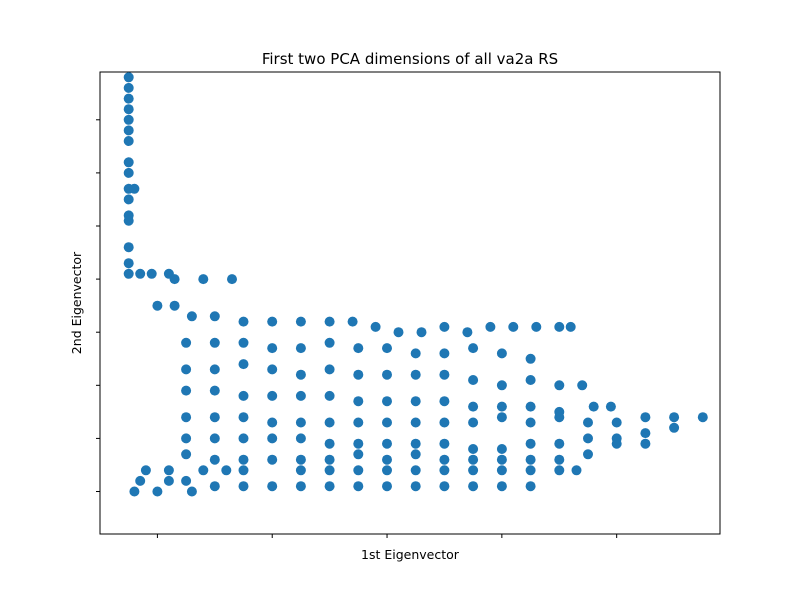 The width and height of the screenshot is (800, 600). What do you see at coordinates (76, 302) in the screenshot?
I see `y-axis-label: 2nd Eigenvector` at bounding box center [76, 302].